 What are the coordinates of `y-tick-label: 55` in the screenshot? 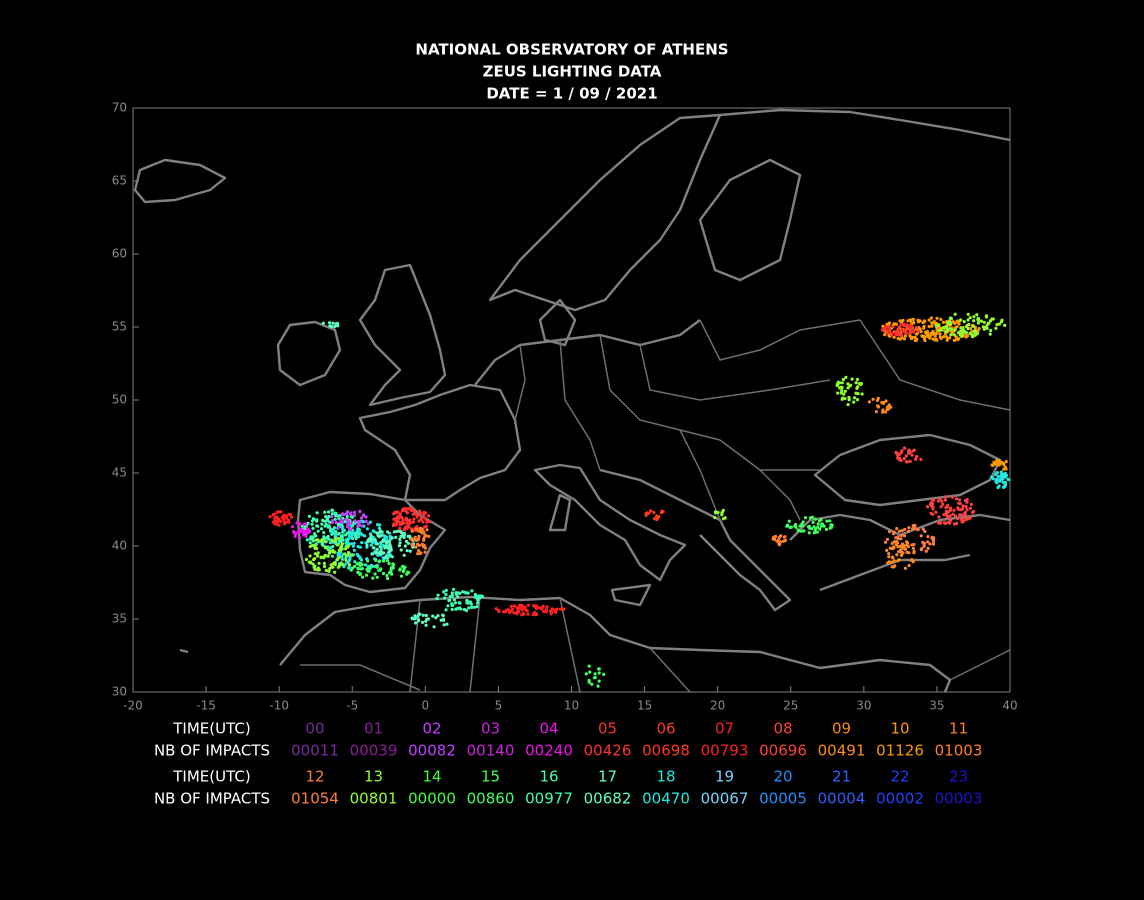 It's located at (119, 327).